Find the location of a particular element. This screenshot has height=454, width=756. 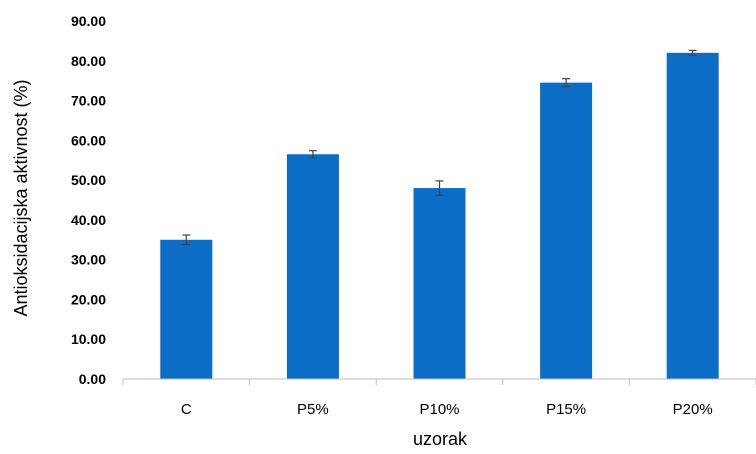

x-tick-label: P20% is located at coordinates (693, 409).